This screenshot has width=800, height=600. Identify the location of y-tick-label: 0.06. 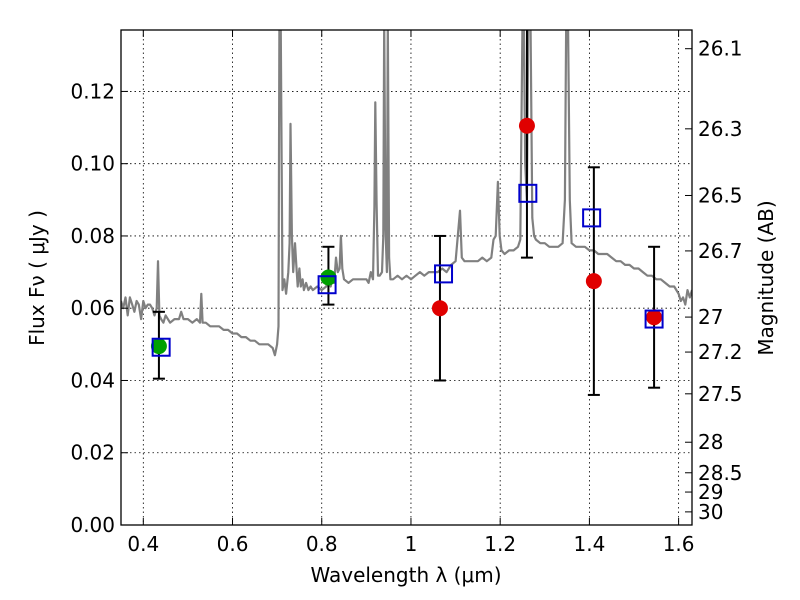
(92, 308).